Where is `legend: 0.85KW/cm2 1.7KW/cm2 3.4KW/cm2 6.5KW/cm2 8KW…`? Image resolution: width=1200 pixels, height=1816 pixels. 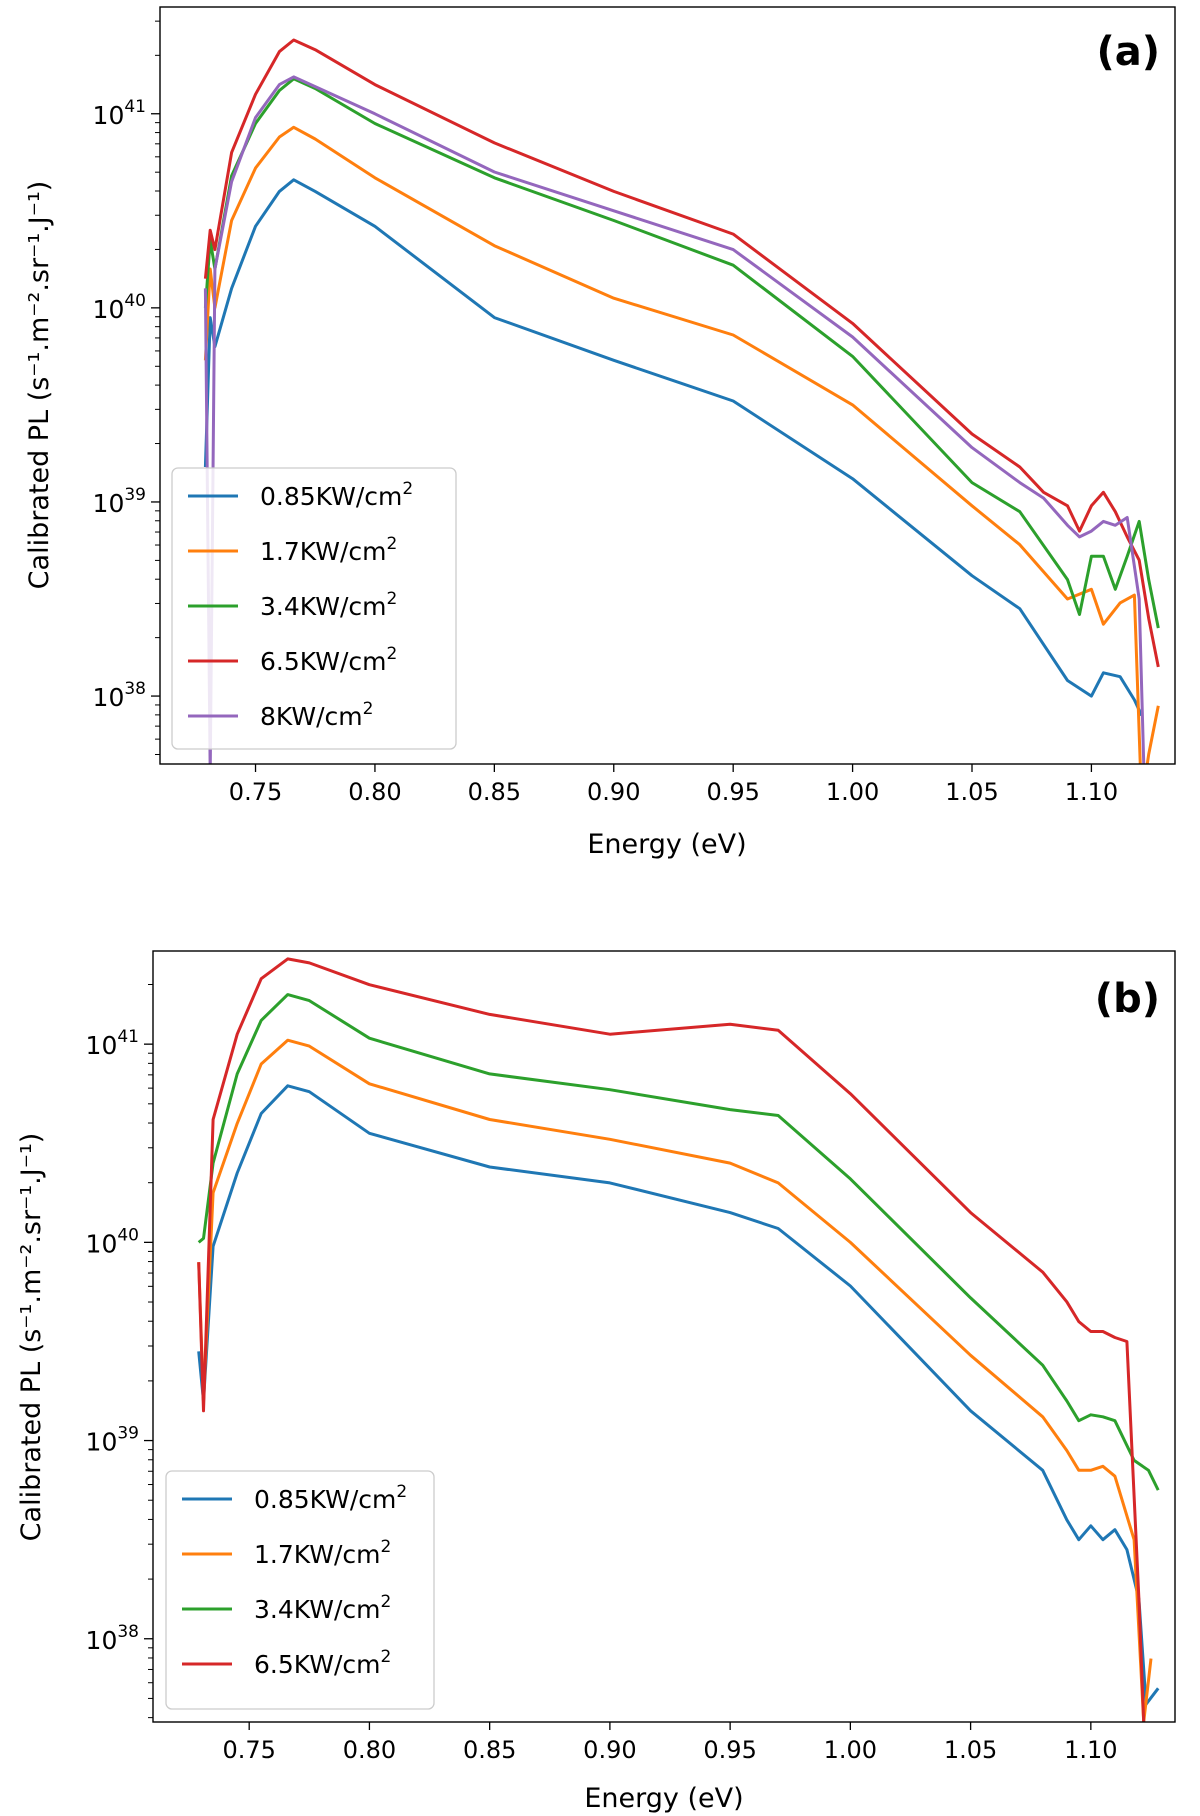
legend: 0.85KW/cm2 1.7KW/cm2 3.4KW/cm2 6.5KW/cm2 8KW… is located at coordinates (314, 608).